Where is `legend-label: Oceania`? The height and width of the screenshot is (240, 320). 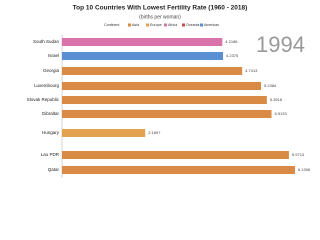 legend-label: Oceania is located at coordinates (192, 25).